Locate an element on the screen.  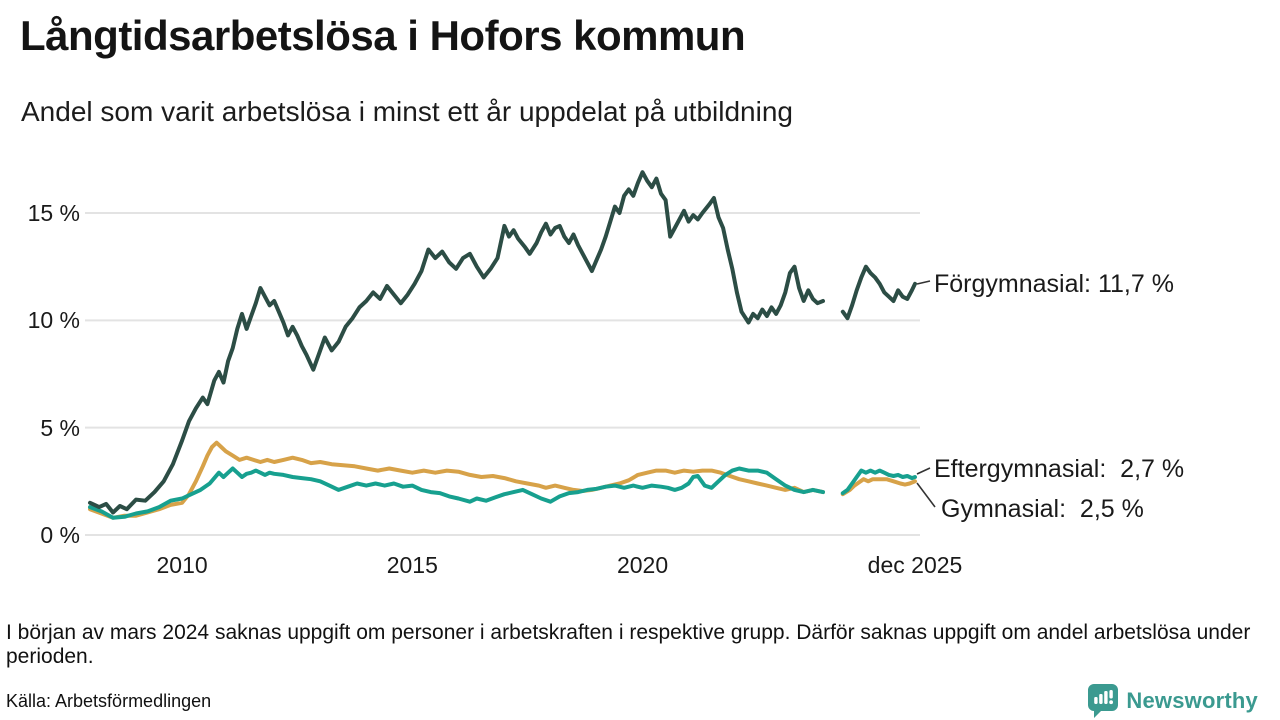
y-tick-label: 10 % is located at coordinates (53, 320).